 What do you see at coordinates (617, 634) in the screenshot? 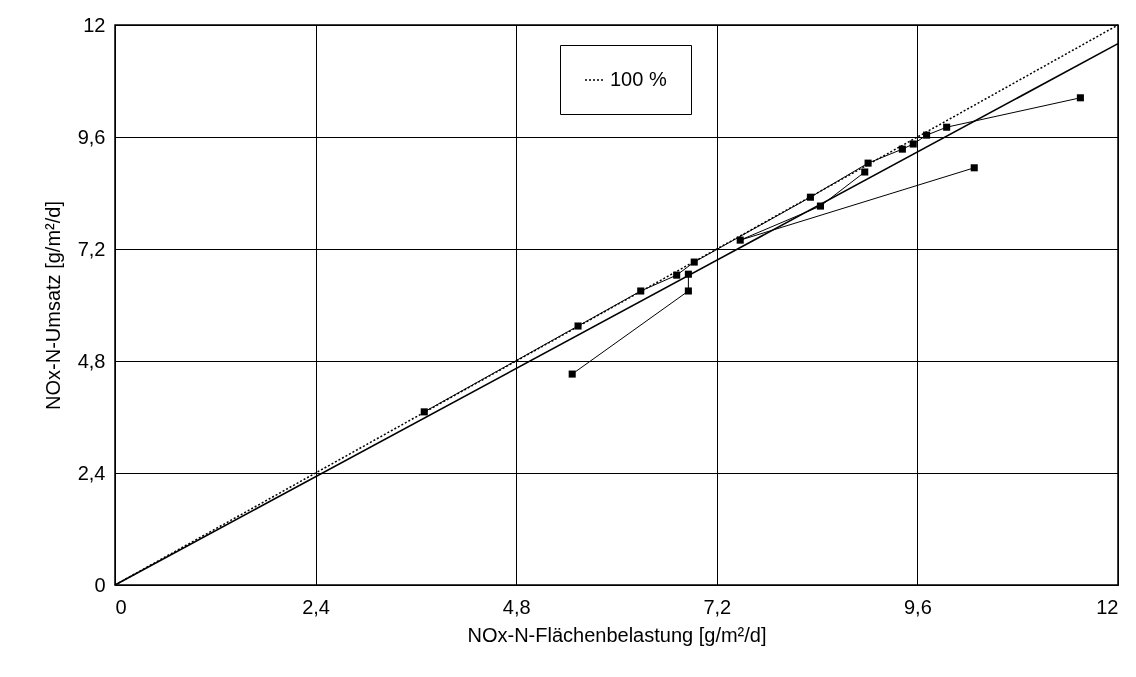
I see `x-axis-title: NOx-N-Flächenbelastung [g/m²/d]` at bounding box center [617, 634].